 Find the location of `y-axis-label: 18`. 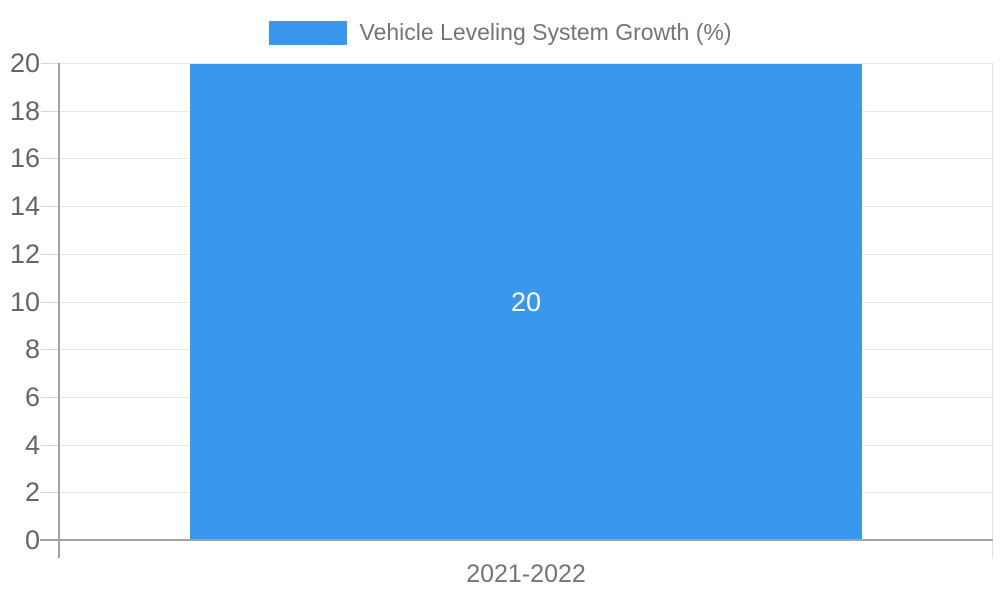

y-axis-label: 18 is located at coordinates (24, 111).